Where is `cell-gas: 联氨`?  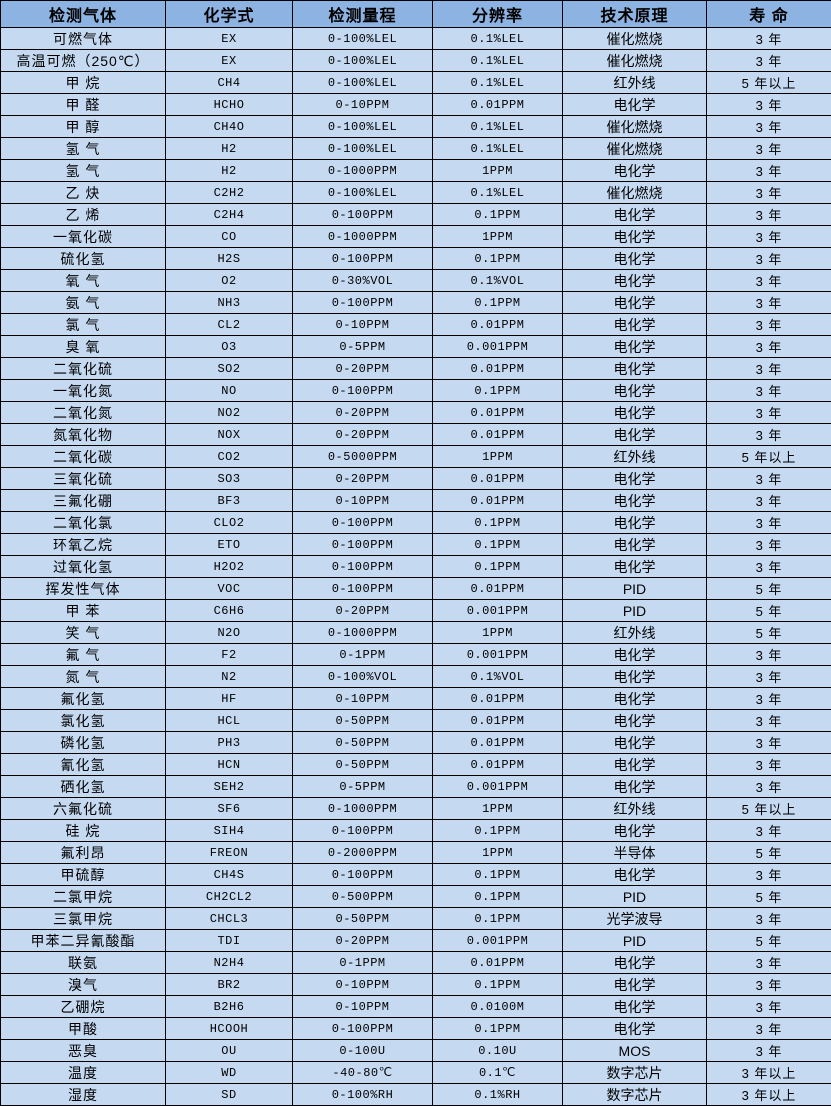
cell-gas: 联氨 is located at coordinates (83, 963).